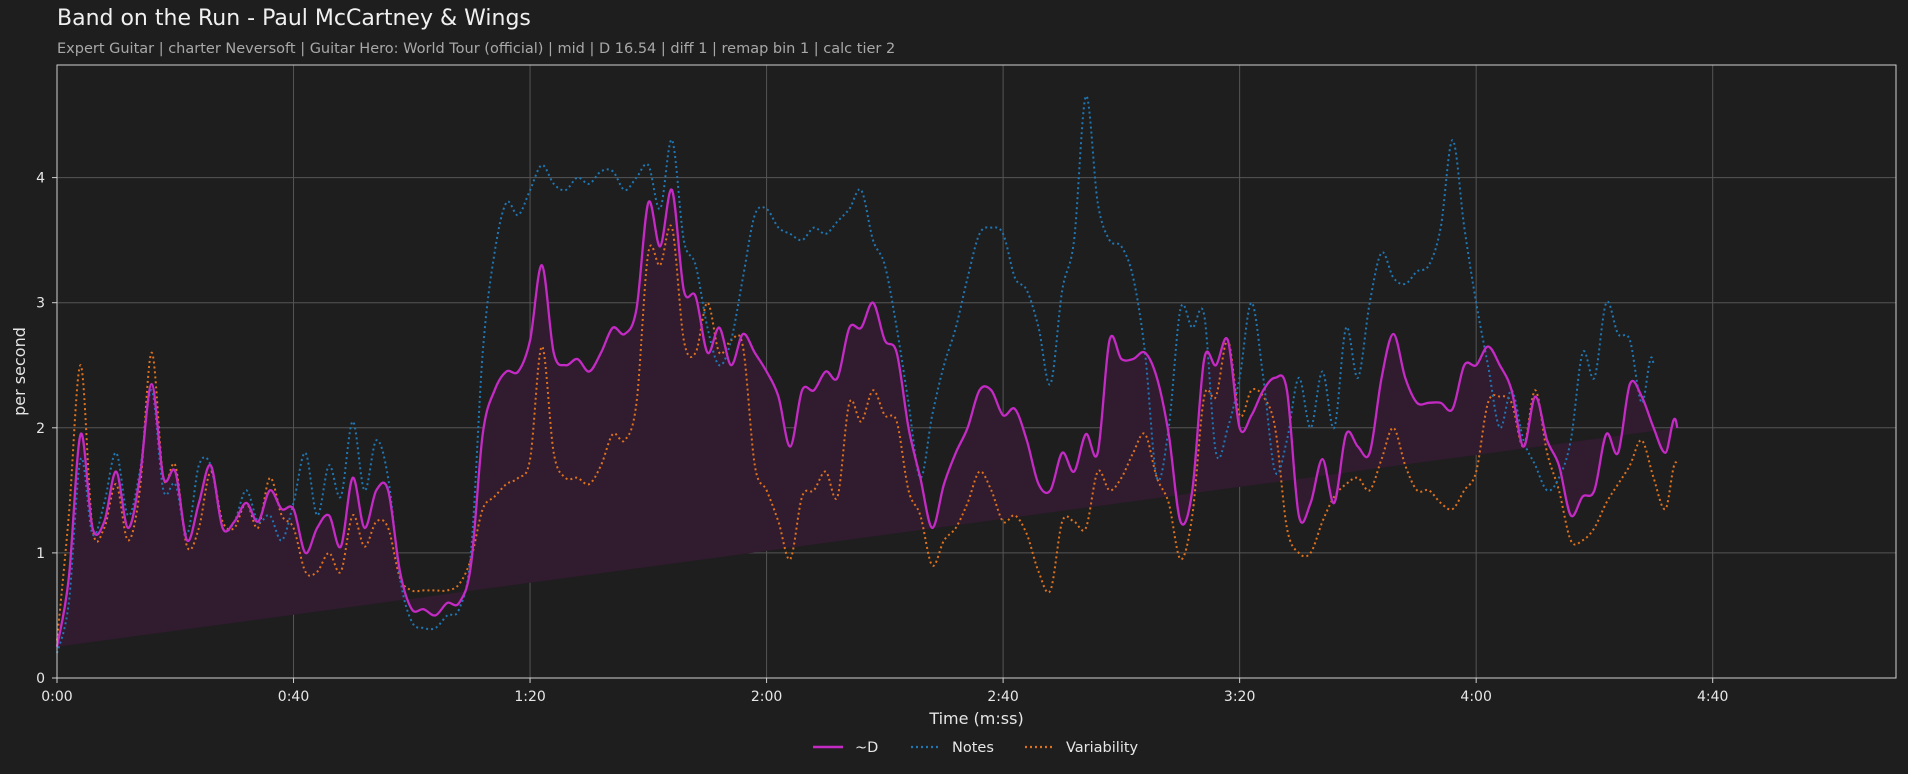 This screenshot has width=1908, height=774. What do you see at coordinates (1475, 697) in the screenshot?
I see `x-tick-label: 4:00` at bounding box center [1475, 697].